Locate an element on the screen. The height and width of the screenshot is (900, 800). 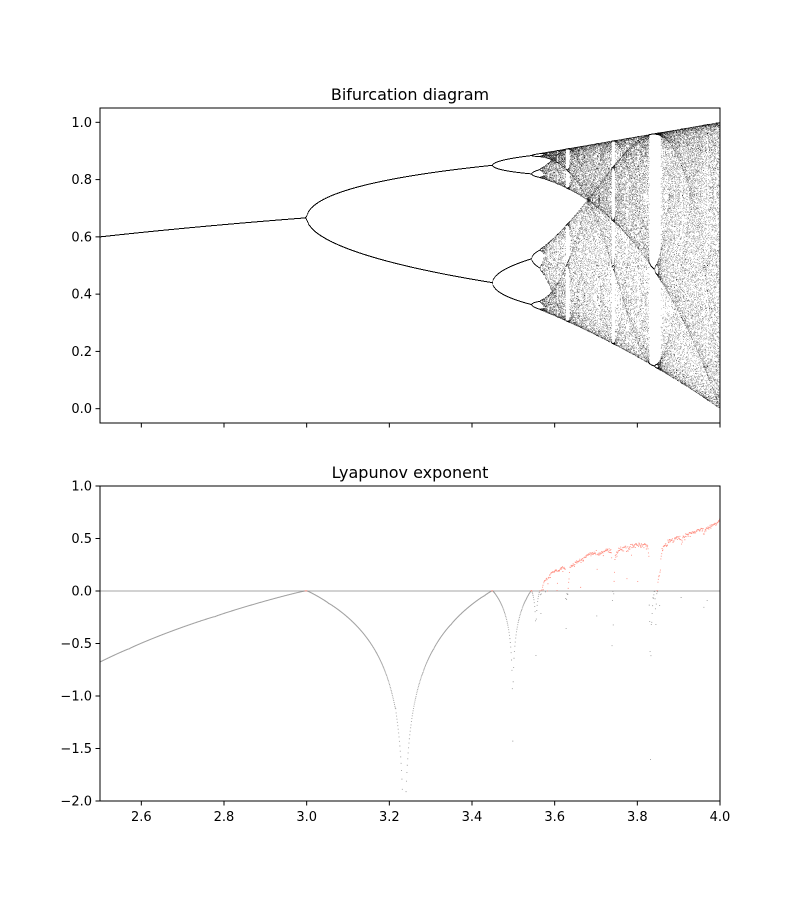
bifurcation-y-tick-label: 0.2 is located at coordinates (81, 352).